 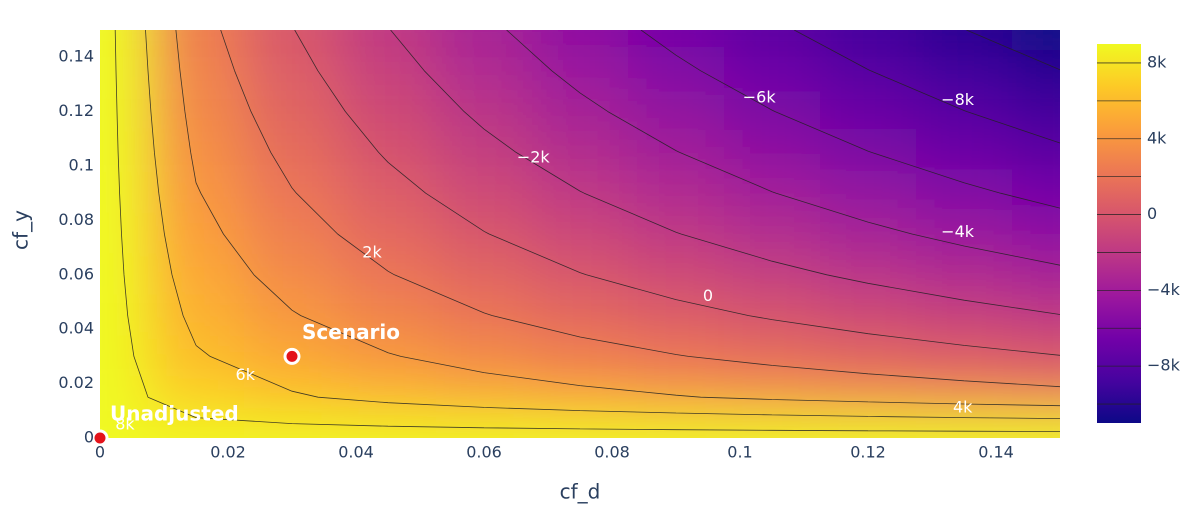 What do you see at coordinates (21, 230) in the screenshot?
I see `y-axis-title: cf_y` at bounding box center [21, 230].